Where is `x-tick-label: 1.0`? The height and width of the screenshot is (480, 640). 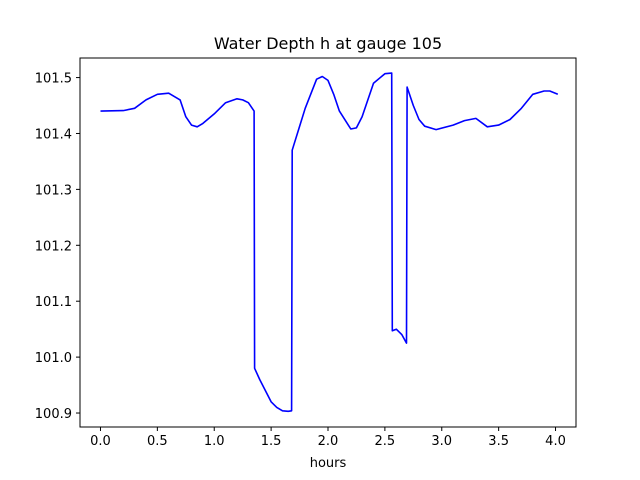
x-tick-label: 1.0 is located at coordinates (214, 441).